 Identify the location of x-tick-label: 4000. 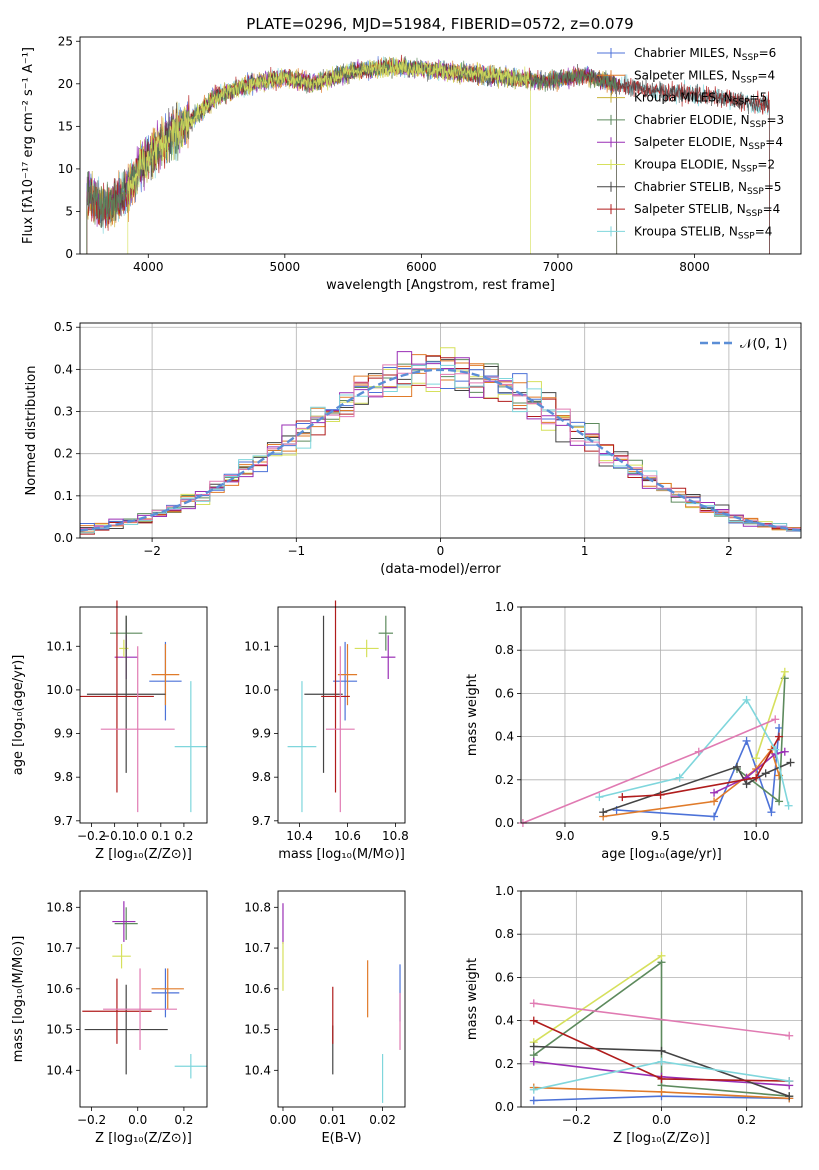
(148, 267).